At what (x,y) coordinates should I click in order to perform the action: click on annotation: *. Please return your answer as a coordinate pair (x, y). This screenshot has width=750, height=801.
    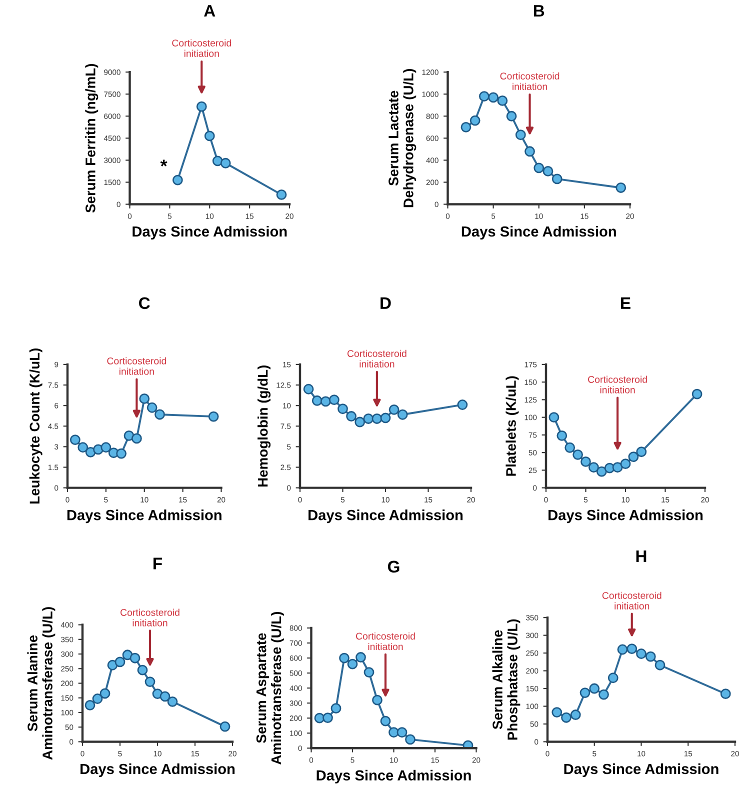
    Looking at the image, I should click on (164, 163).